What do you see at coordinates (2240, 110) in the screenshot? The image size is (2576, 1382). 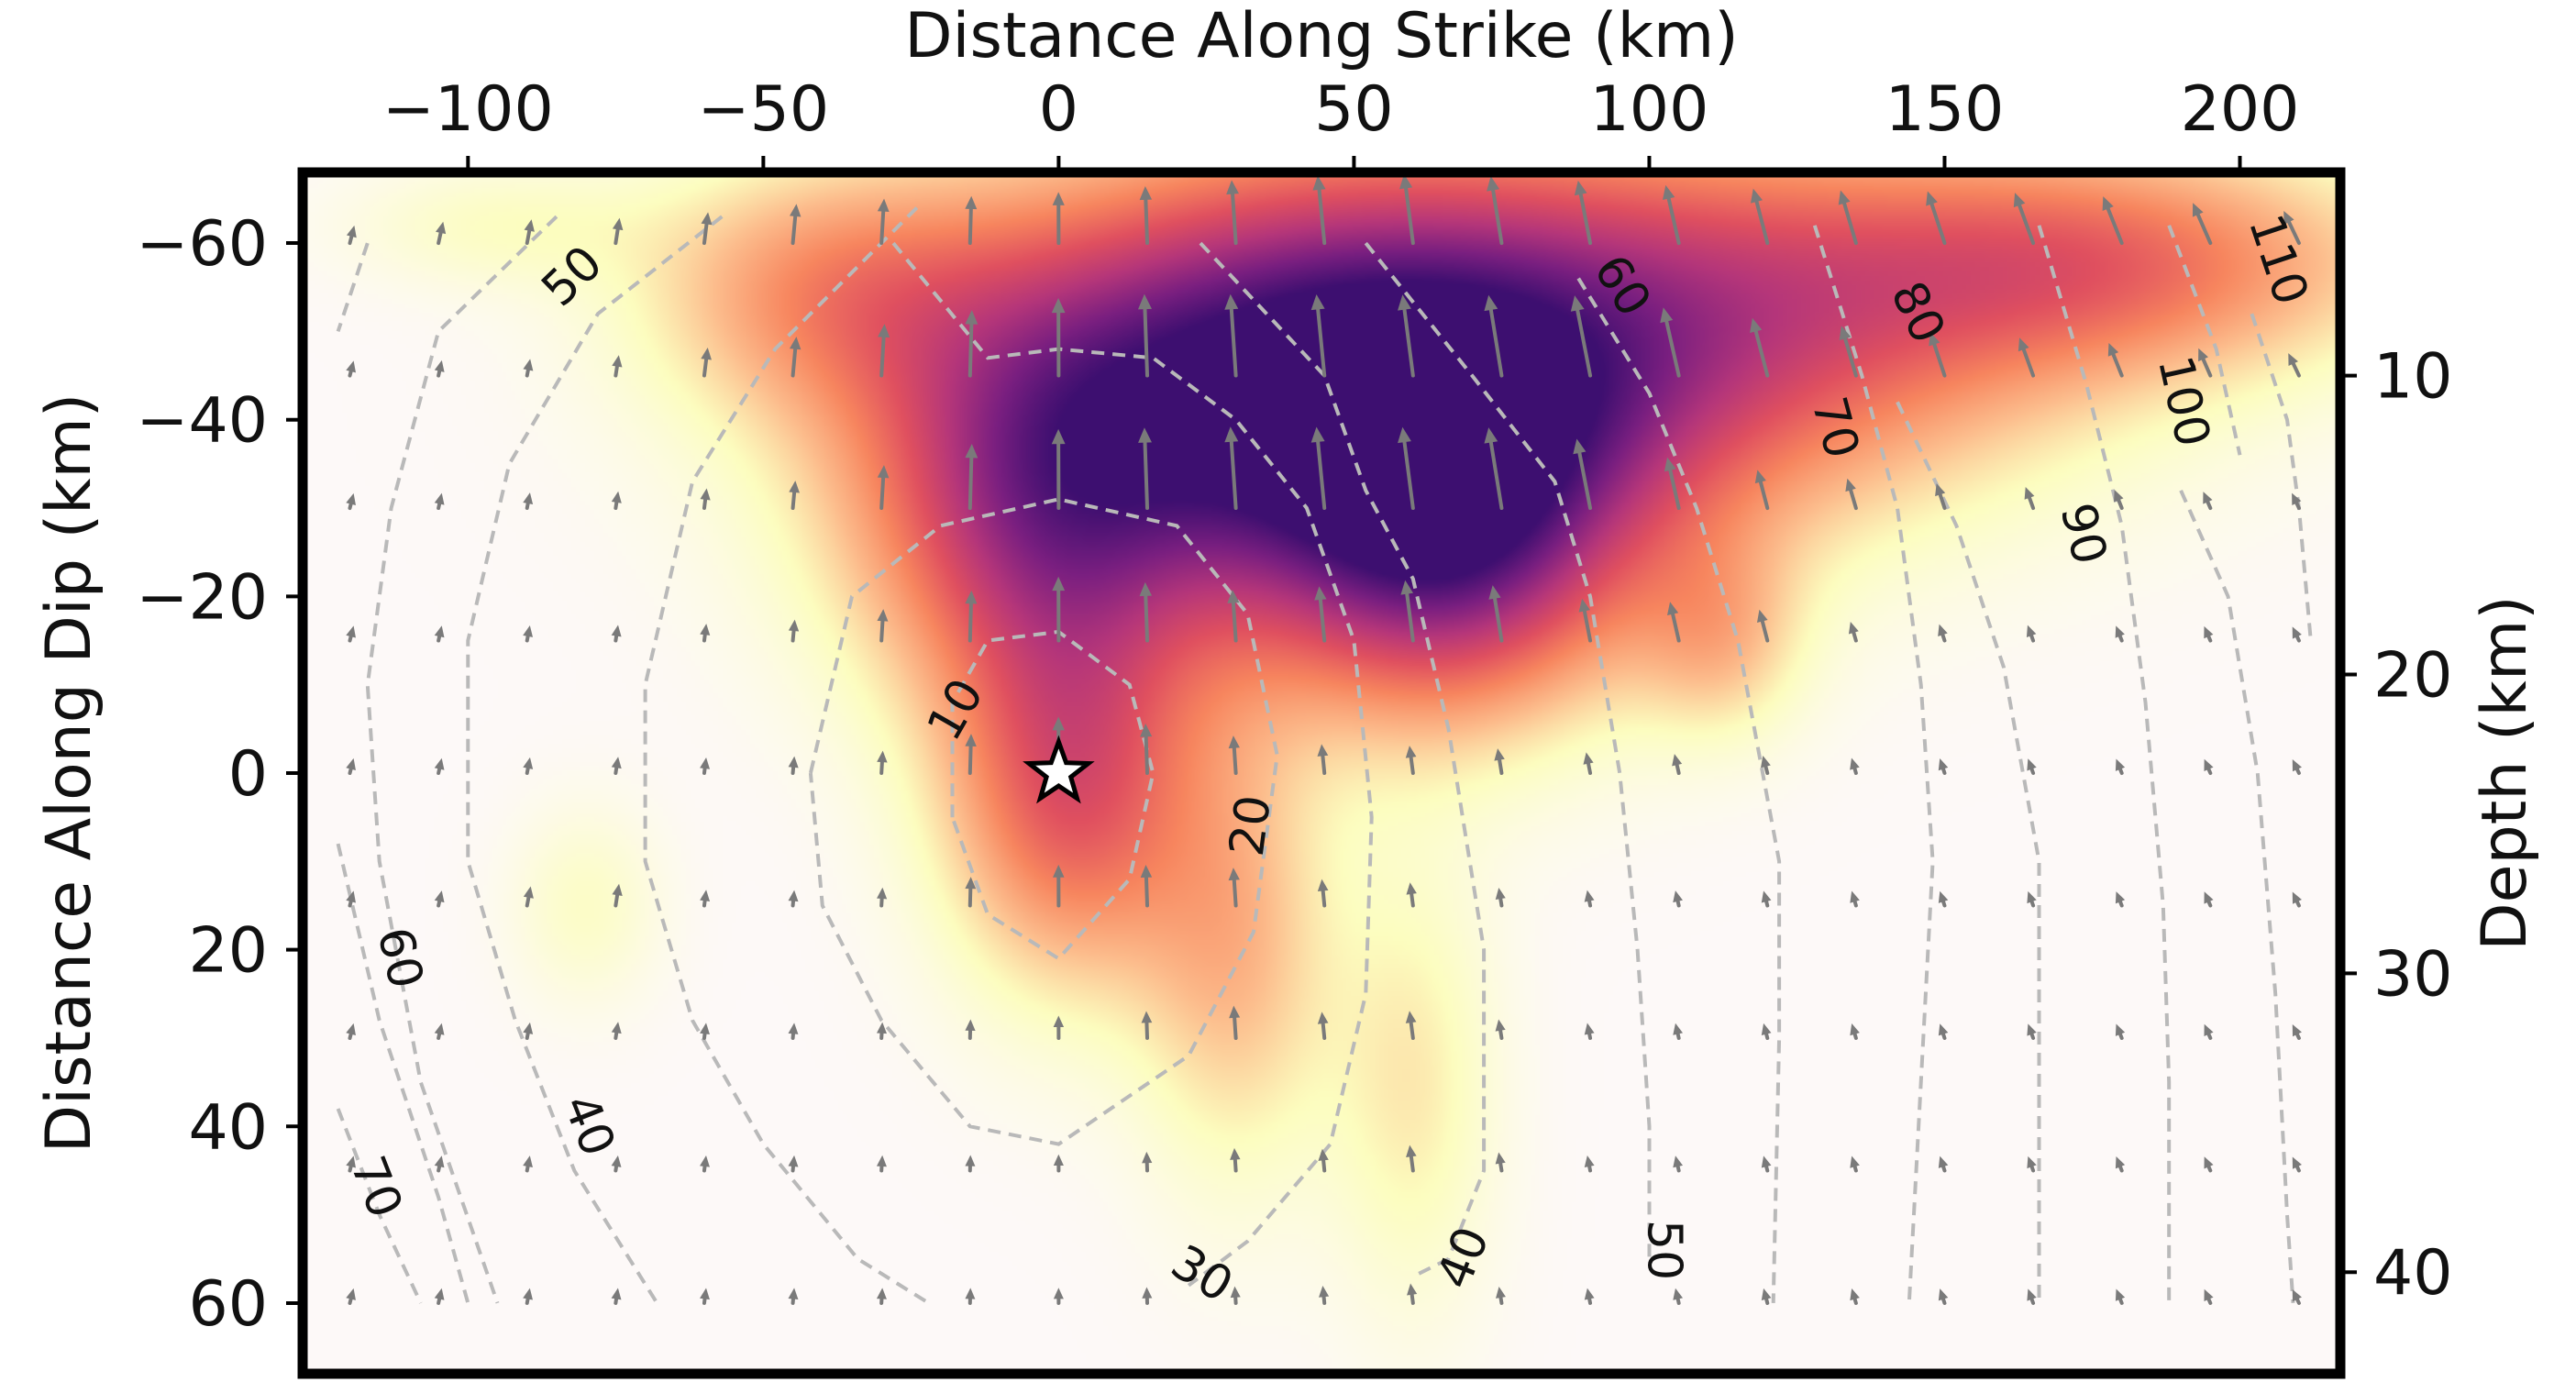 I see `x-tick-label: 200` at bounding box center [2240, 110].